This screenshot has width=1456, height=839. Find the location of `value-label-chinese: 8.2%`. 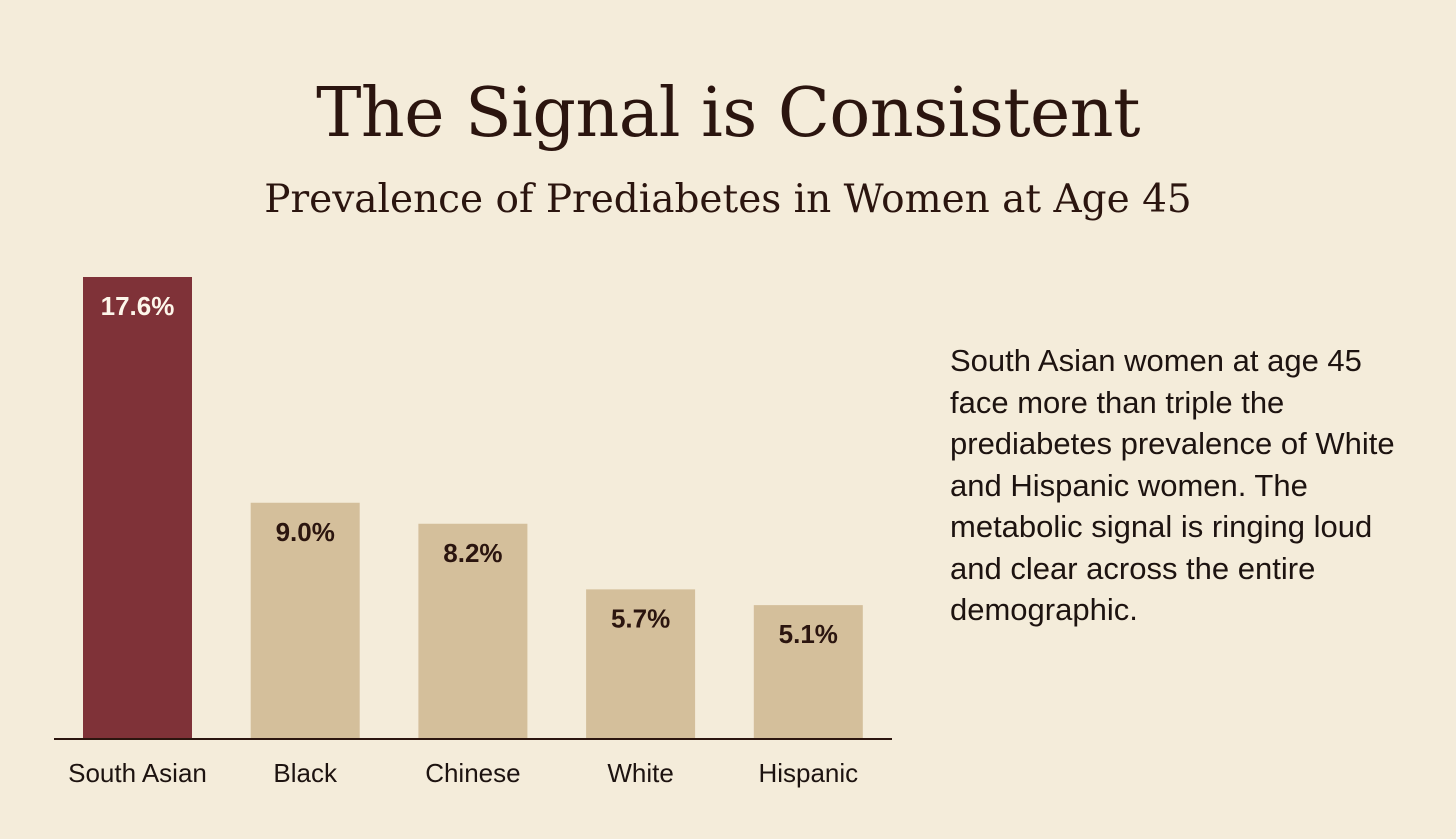

value-label-chinese: 8.2% is located at coordinates (472, 553).